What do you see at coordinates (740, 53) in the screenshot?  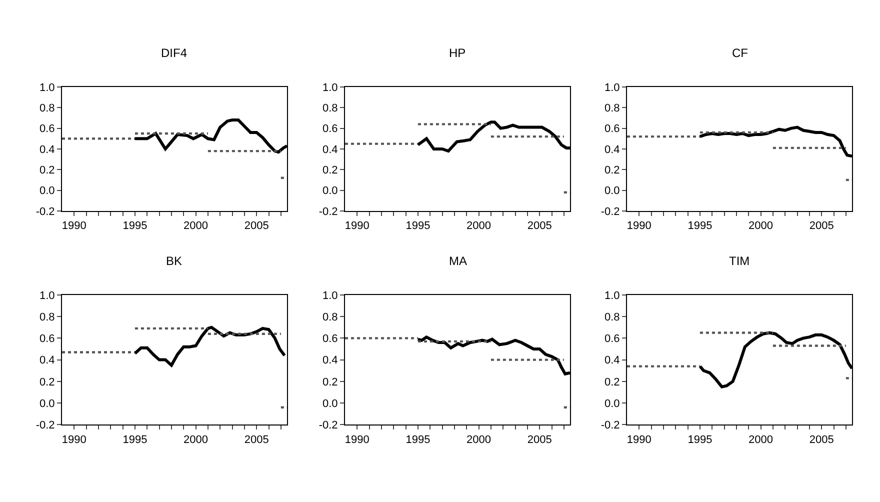 I see `chart-title: CF` at bounding box center [740, 53].